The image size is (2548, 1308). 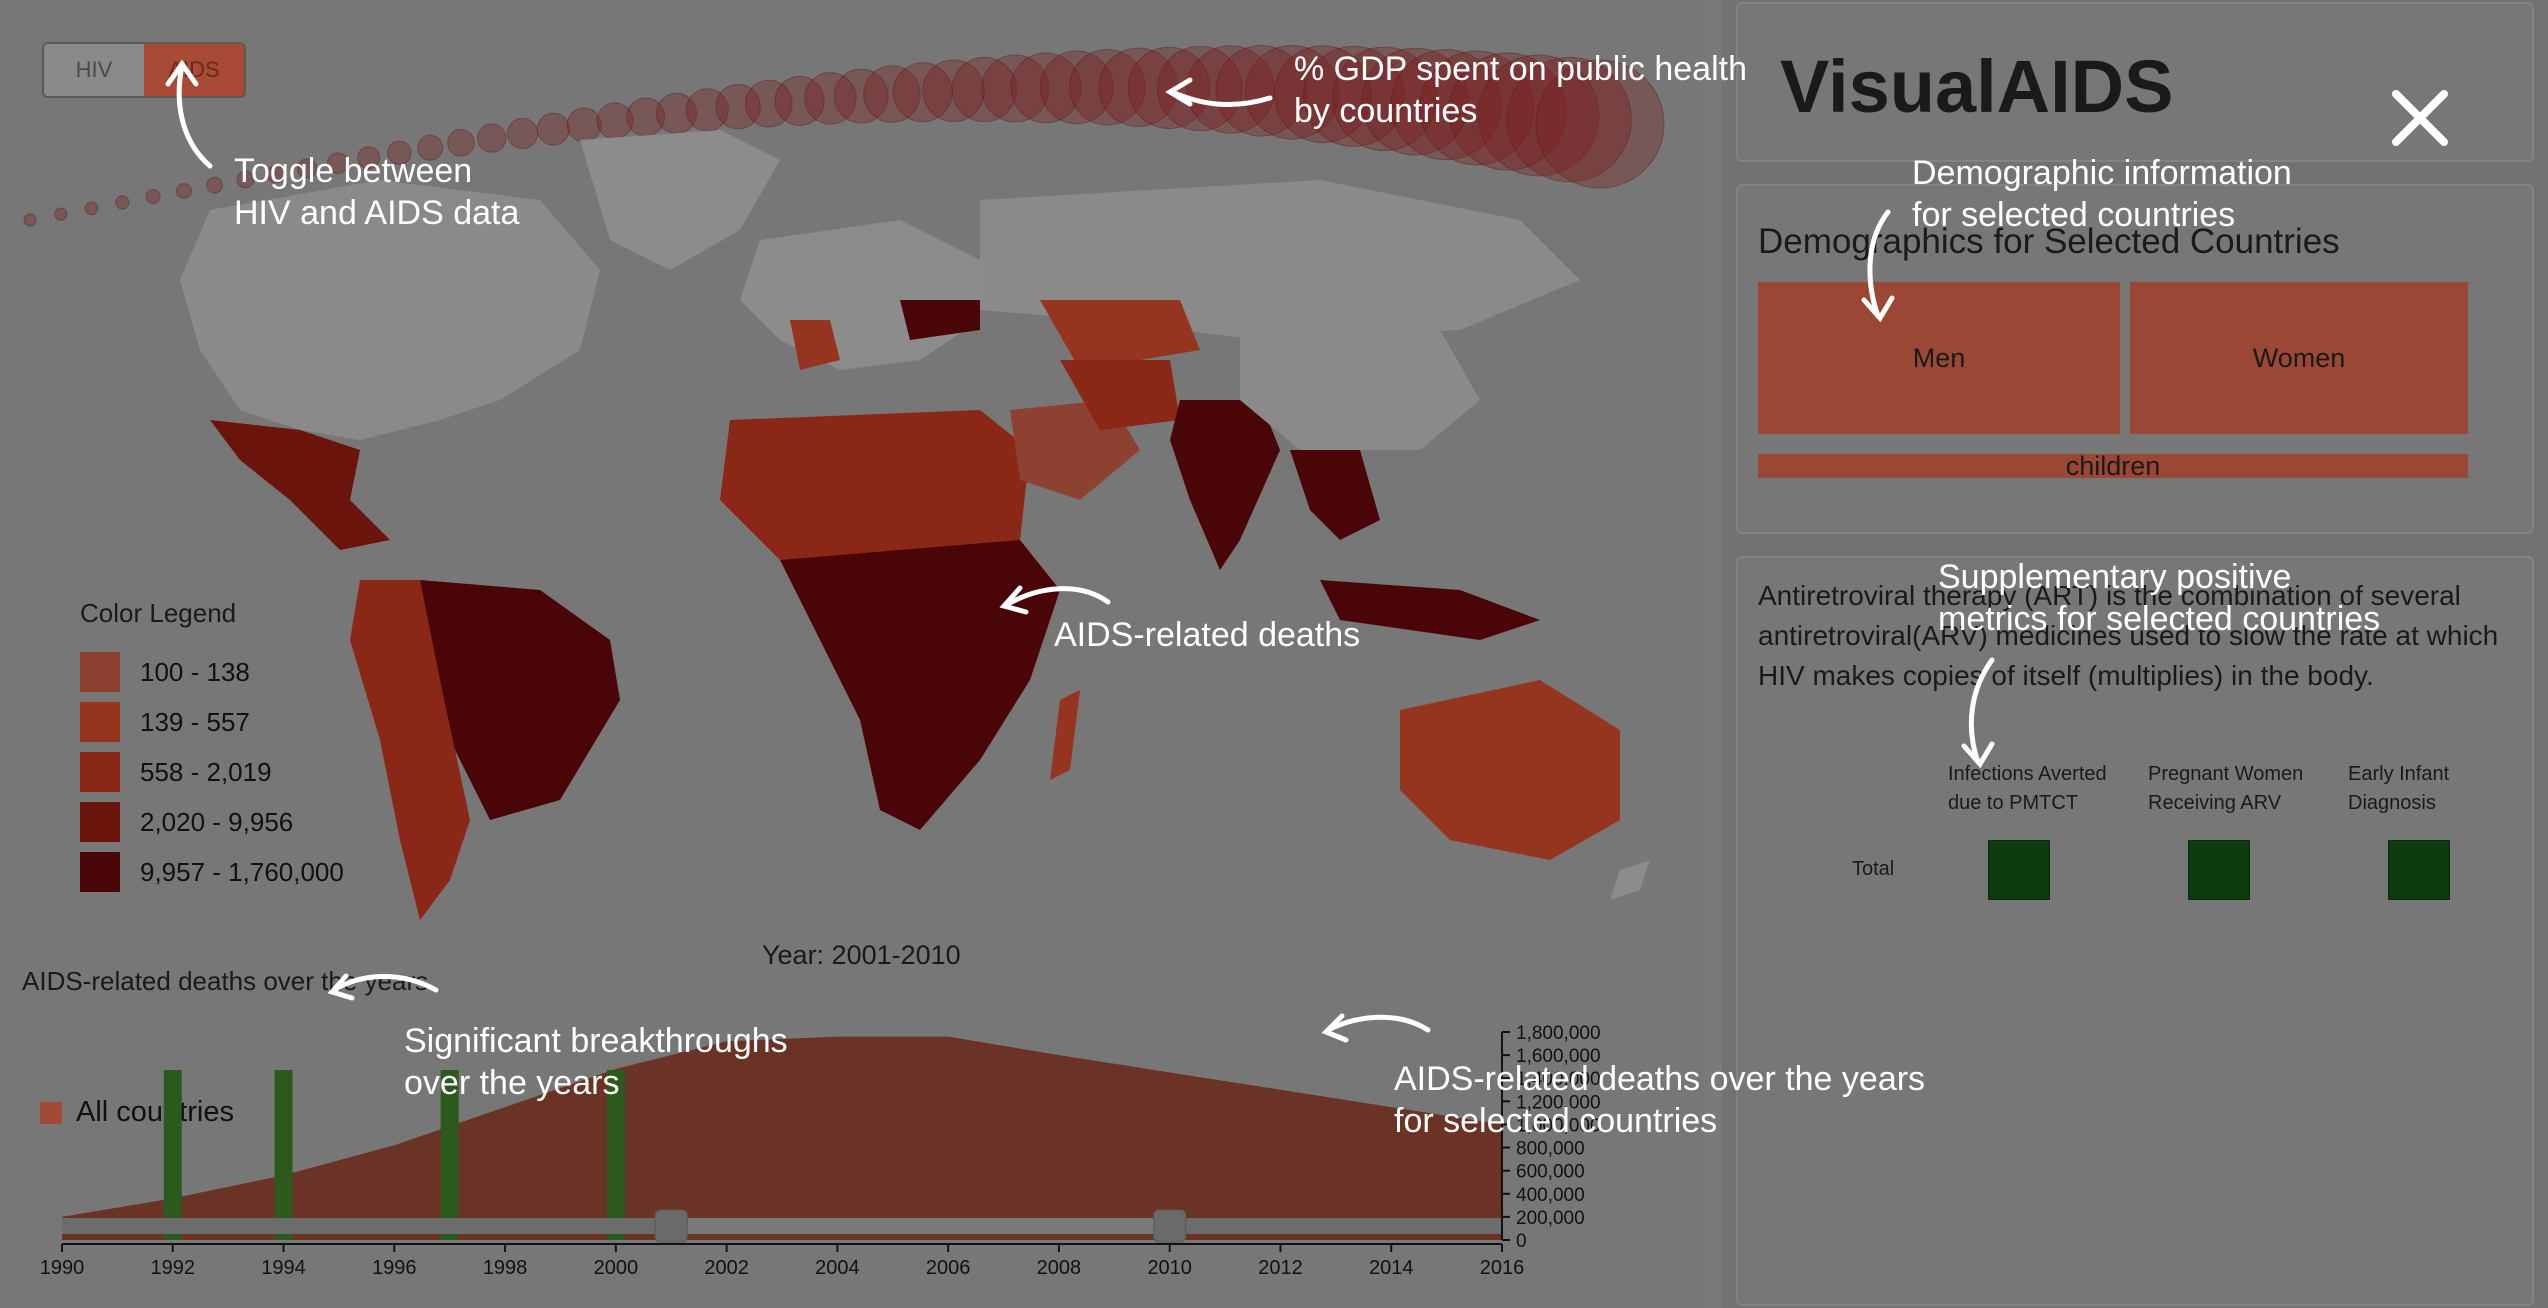 What do you see at coordinates (875, 490) in the screenshot?
I see `map-region-north-africa` at bounding box center [875, 490].